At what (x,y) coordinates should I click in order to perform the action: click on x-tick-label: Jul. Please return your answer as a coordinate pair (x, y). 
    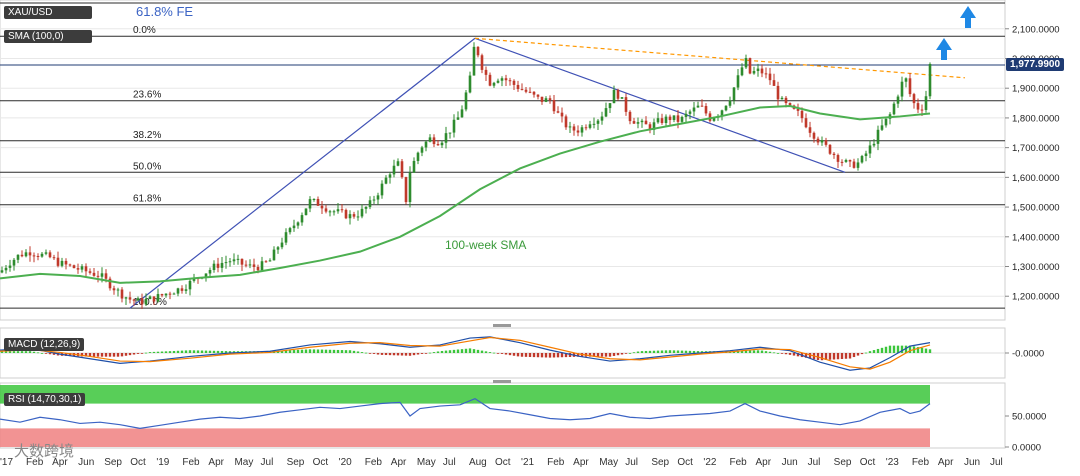
    Looking at the image, I should click on (449, 462).